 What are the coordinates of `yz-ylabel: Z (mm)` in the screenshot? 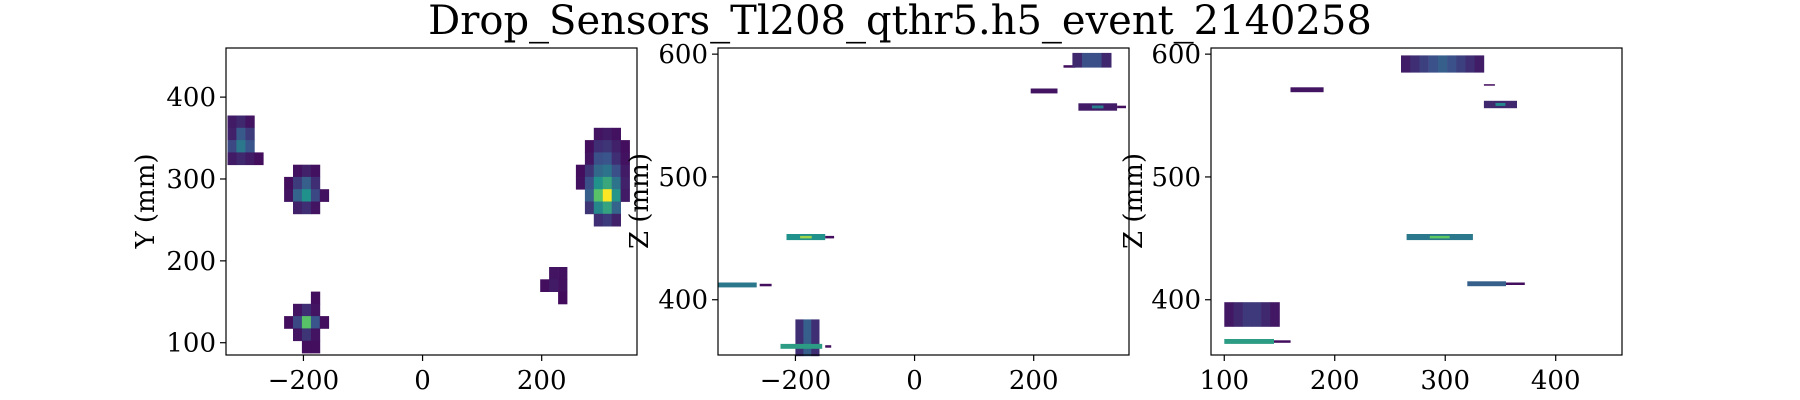 It's located at (1134, 201).